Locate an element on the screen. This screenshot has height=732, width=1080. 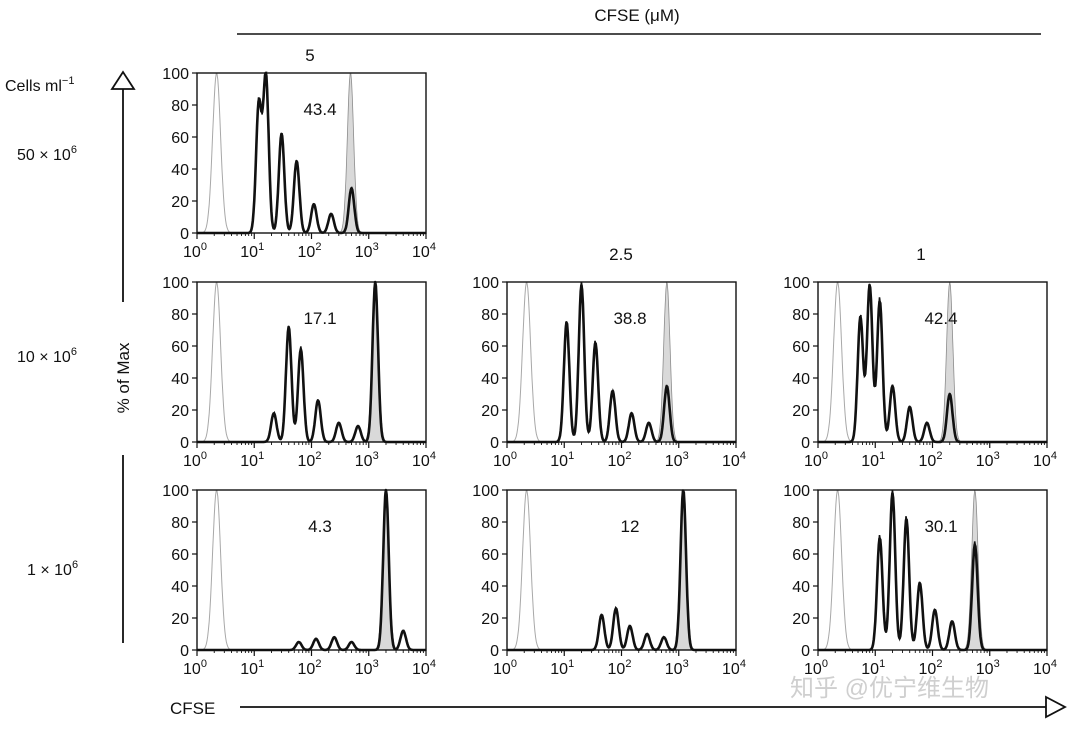
header-title: CFSE (μM) is located at coordinates (636, 15).